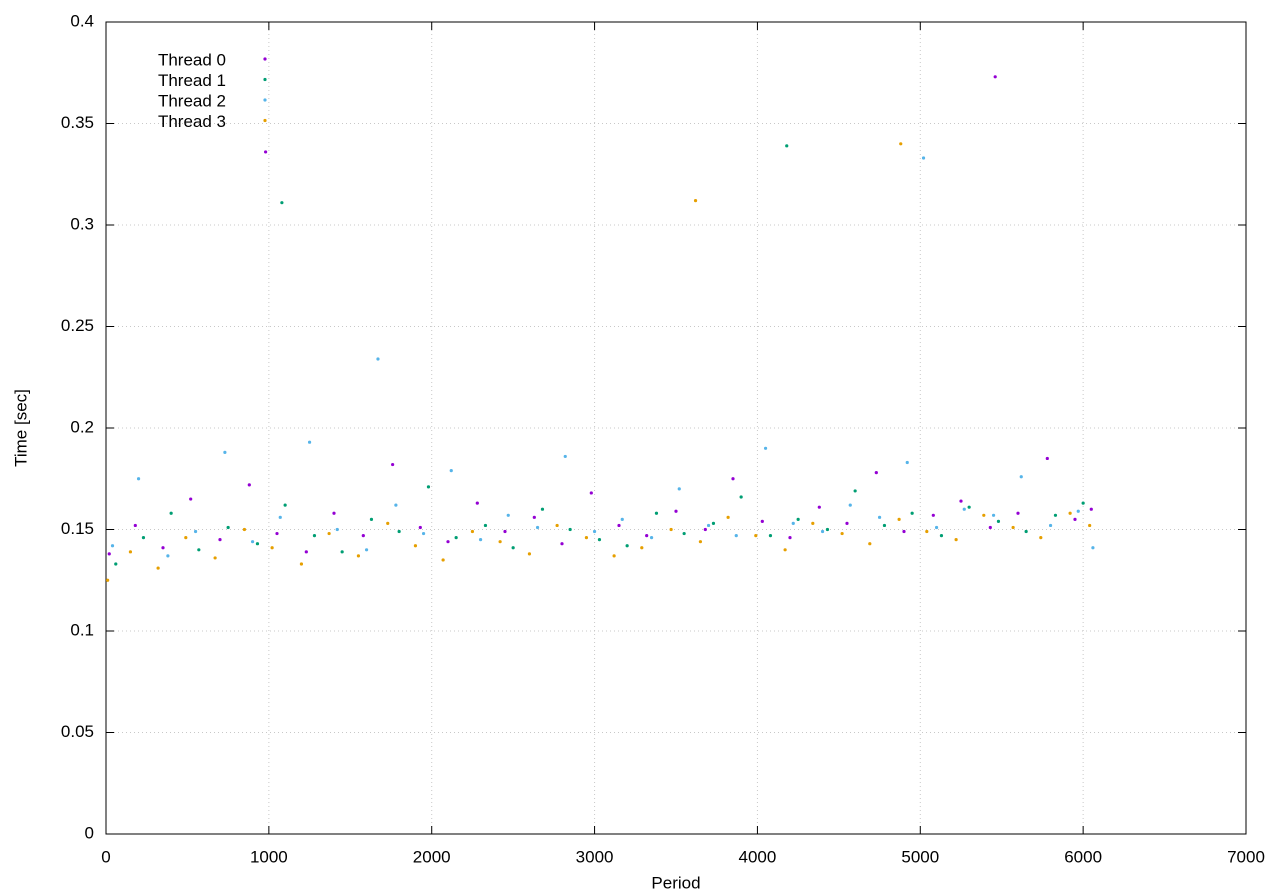 The image size is (1280, 896). I want to click on legend-label: Thread 1, so click(192, 80).